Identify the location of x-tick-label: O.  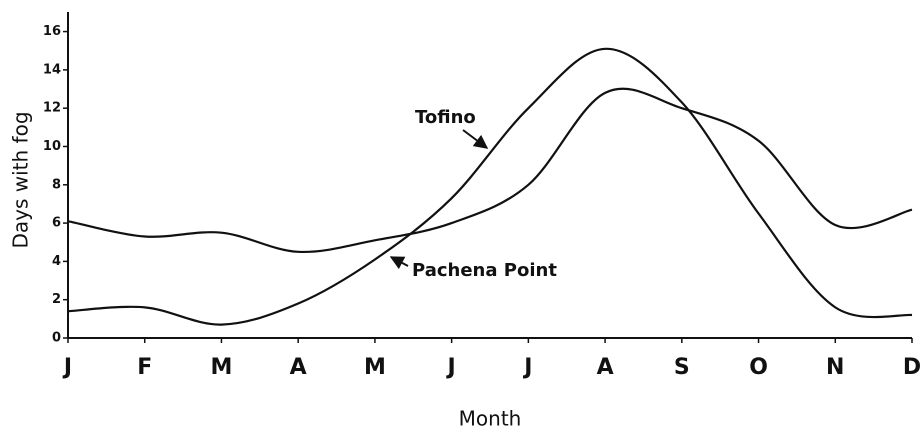
(758, 367).